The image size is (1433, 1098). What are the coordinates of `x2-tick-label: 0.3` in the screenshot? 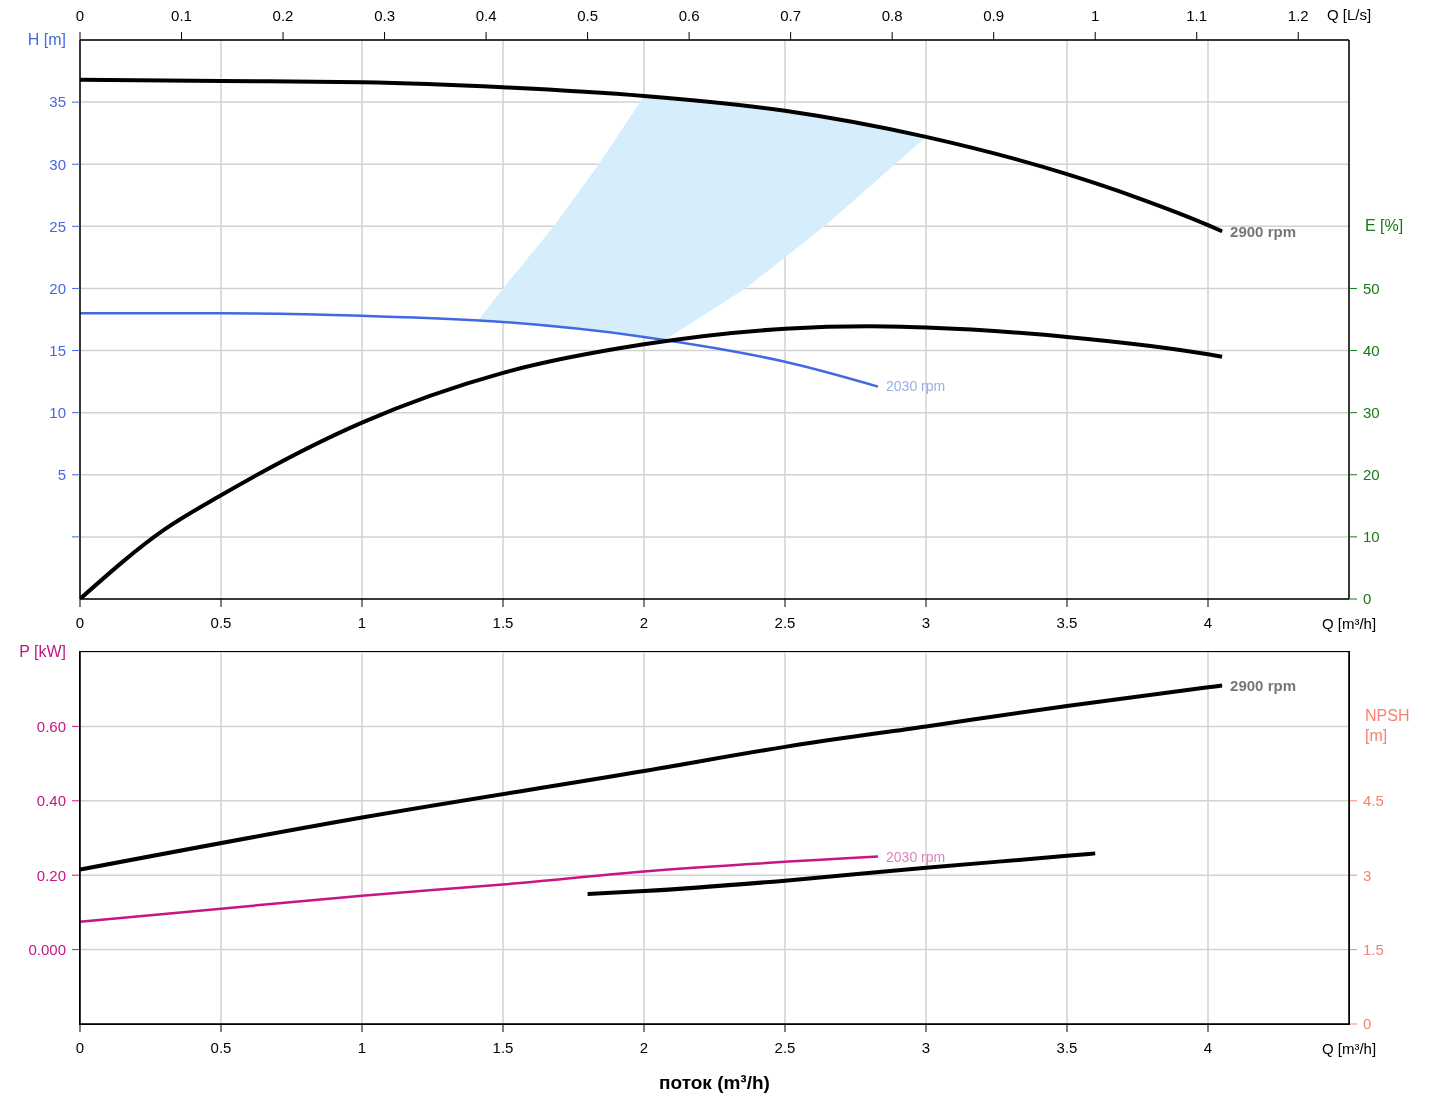 It's located at (384, 15).